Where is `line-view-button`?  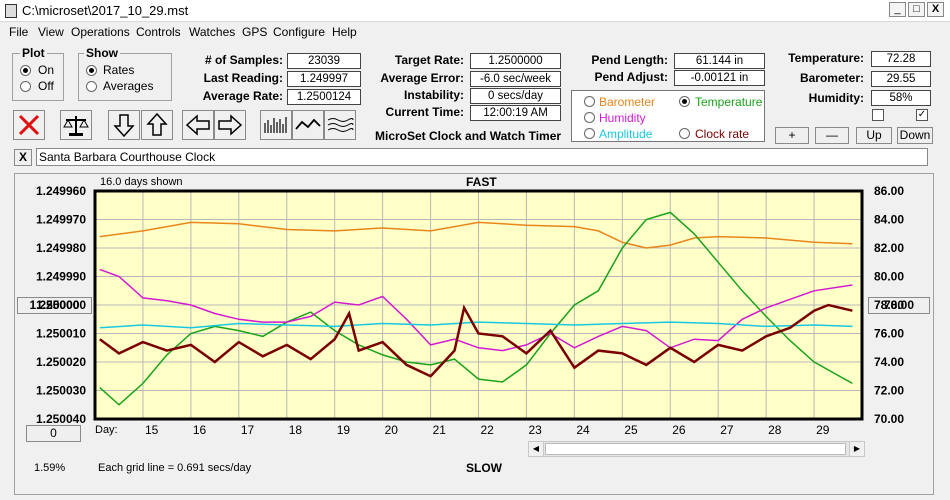
line-view-button is located at coordinates (308, 125).